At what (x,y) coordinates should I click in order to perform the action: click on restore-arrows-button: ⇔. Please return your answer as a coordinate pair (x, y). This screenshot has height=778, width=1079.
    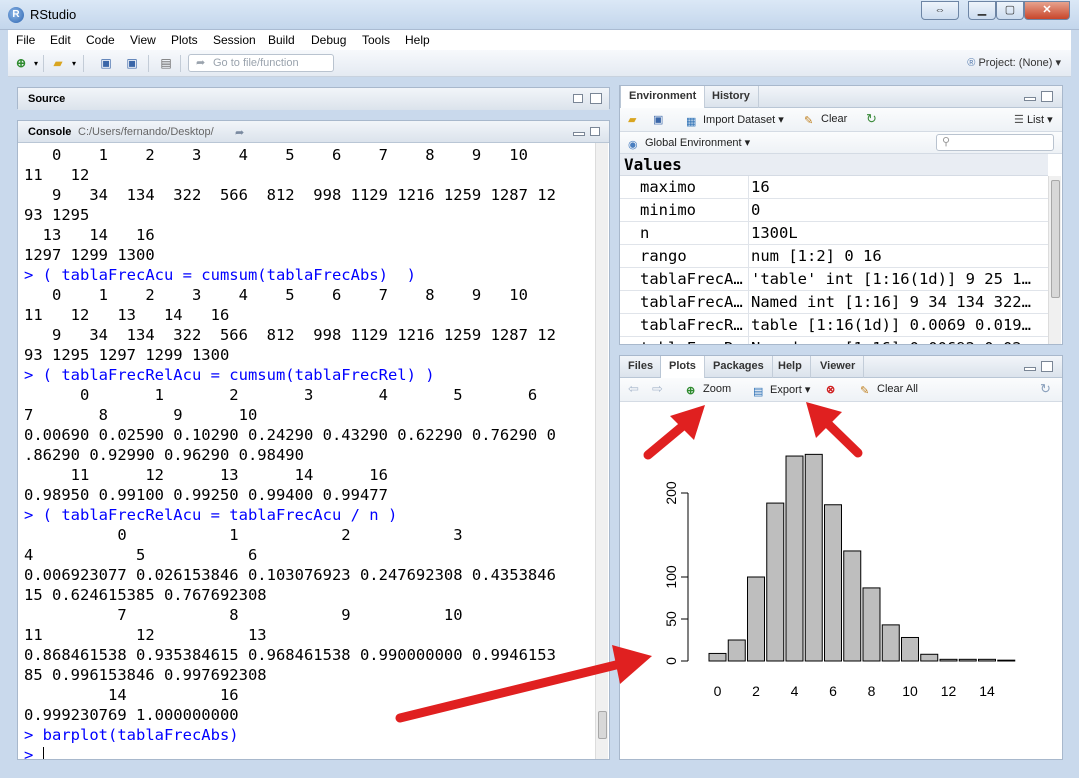
    Looking at the image, I should click on (940, 10).